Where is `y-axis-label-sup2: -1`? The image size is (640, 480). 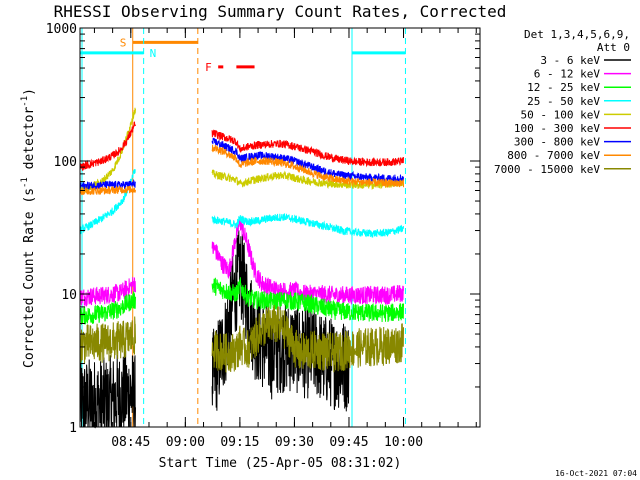
y-axis-label-sup2: -1 is located at coordinates (25, 101).